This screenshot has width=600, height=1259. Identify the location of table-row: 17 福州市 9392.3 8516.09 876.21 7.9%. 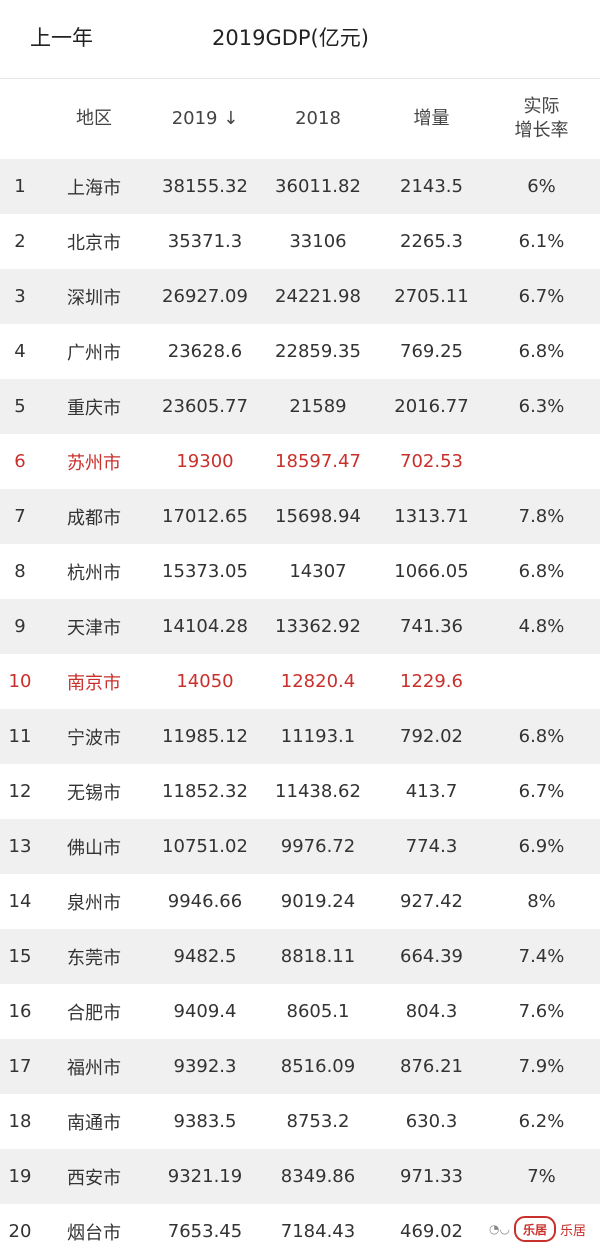
(300, 1066).